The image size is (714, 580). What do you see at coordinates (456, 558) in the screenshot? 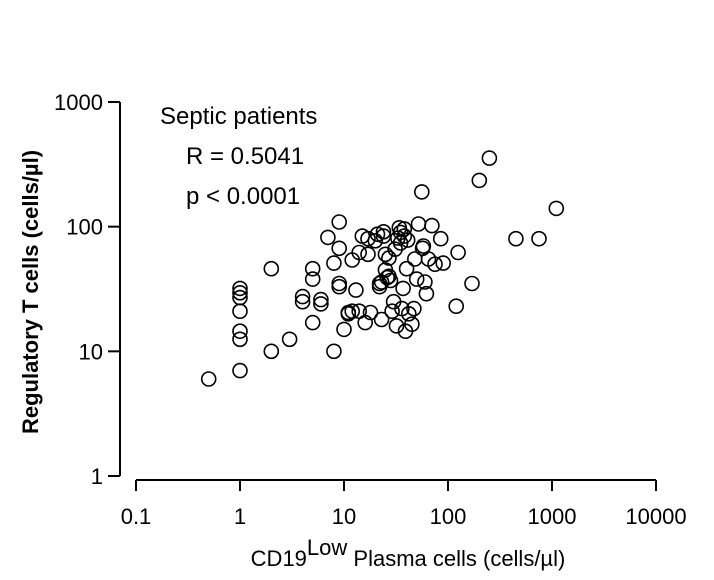
I see `x-axis-title-suffix: Plasma cells (cells/µl)` at bounding box center [456, 558].